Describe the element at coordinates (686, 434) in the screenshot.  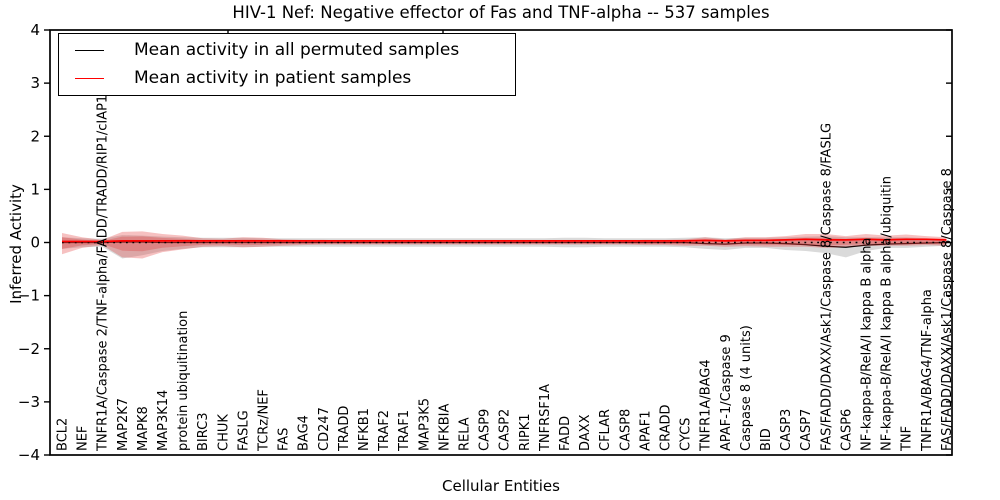
I see `x-tick-label: CYCS` at that location.